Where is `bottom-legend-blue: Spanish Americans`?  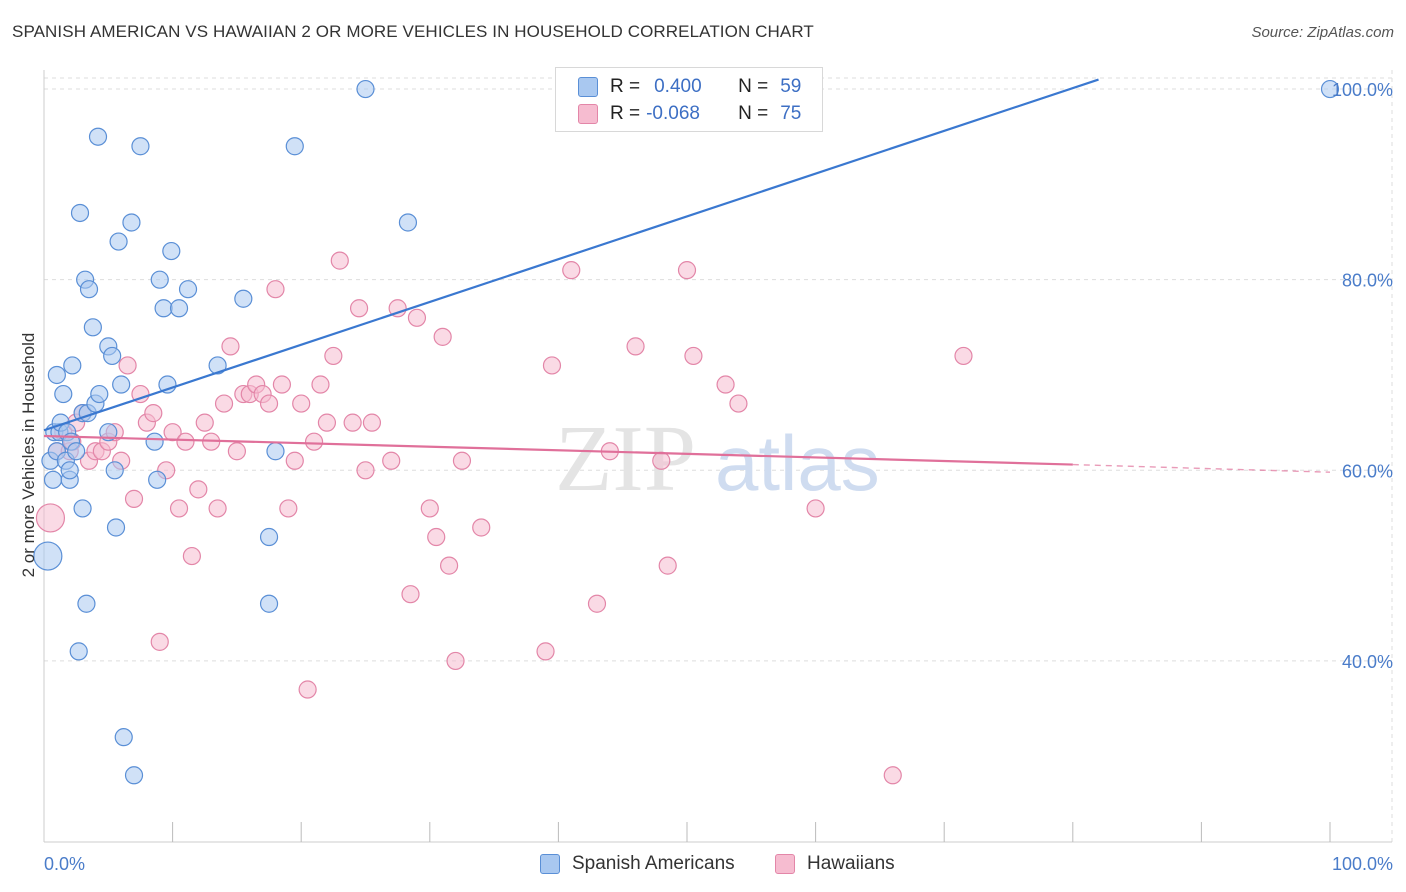 bottom-legend-blue: Spanish Americans is located at coordinates (637, 864).